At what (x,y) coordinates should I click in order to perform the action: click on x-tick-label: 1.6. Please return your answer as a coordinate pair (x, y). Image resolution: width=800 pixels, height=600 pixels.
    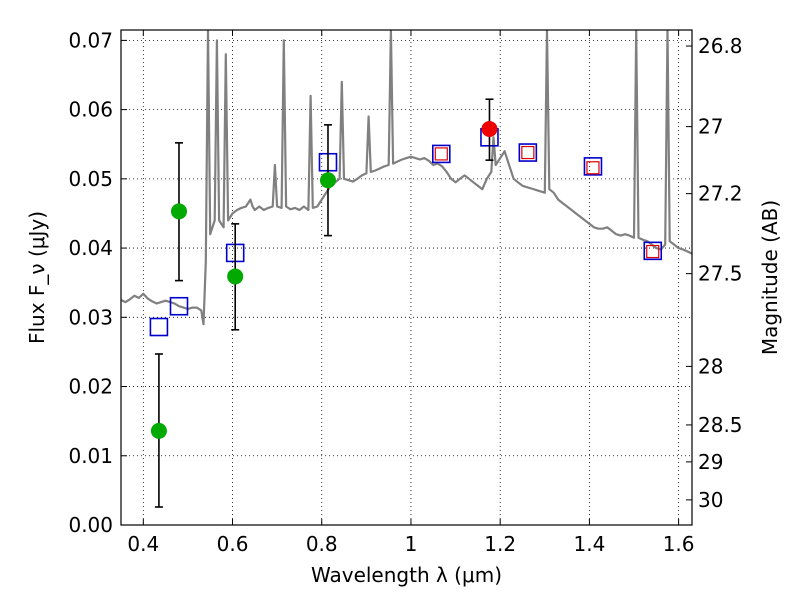
    Looking at the image, I should click on (679, 544).